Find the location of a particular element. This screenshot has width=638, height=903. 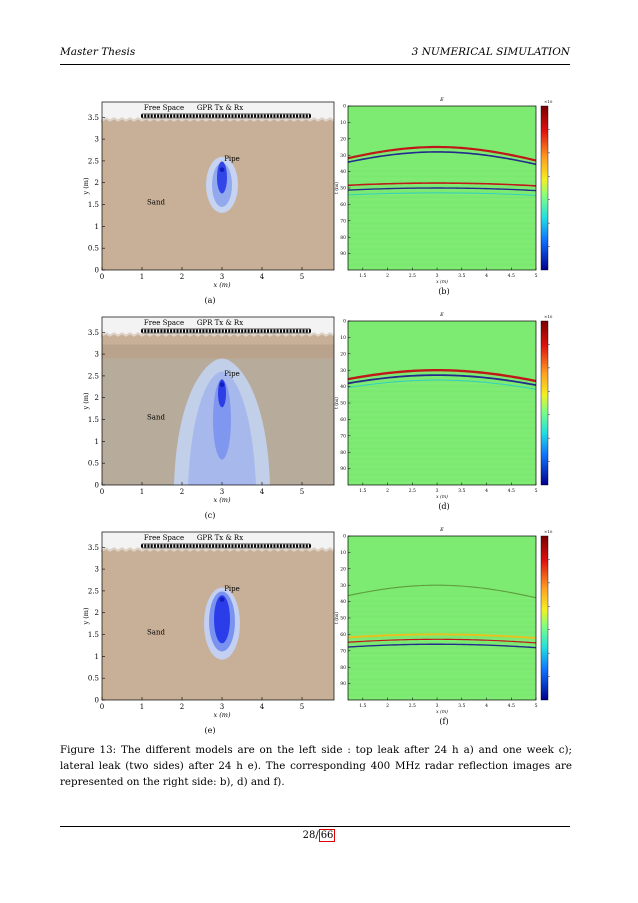

gpr-label: GPR Tx & Rx is located at coordinates (220, 538).